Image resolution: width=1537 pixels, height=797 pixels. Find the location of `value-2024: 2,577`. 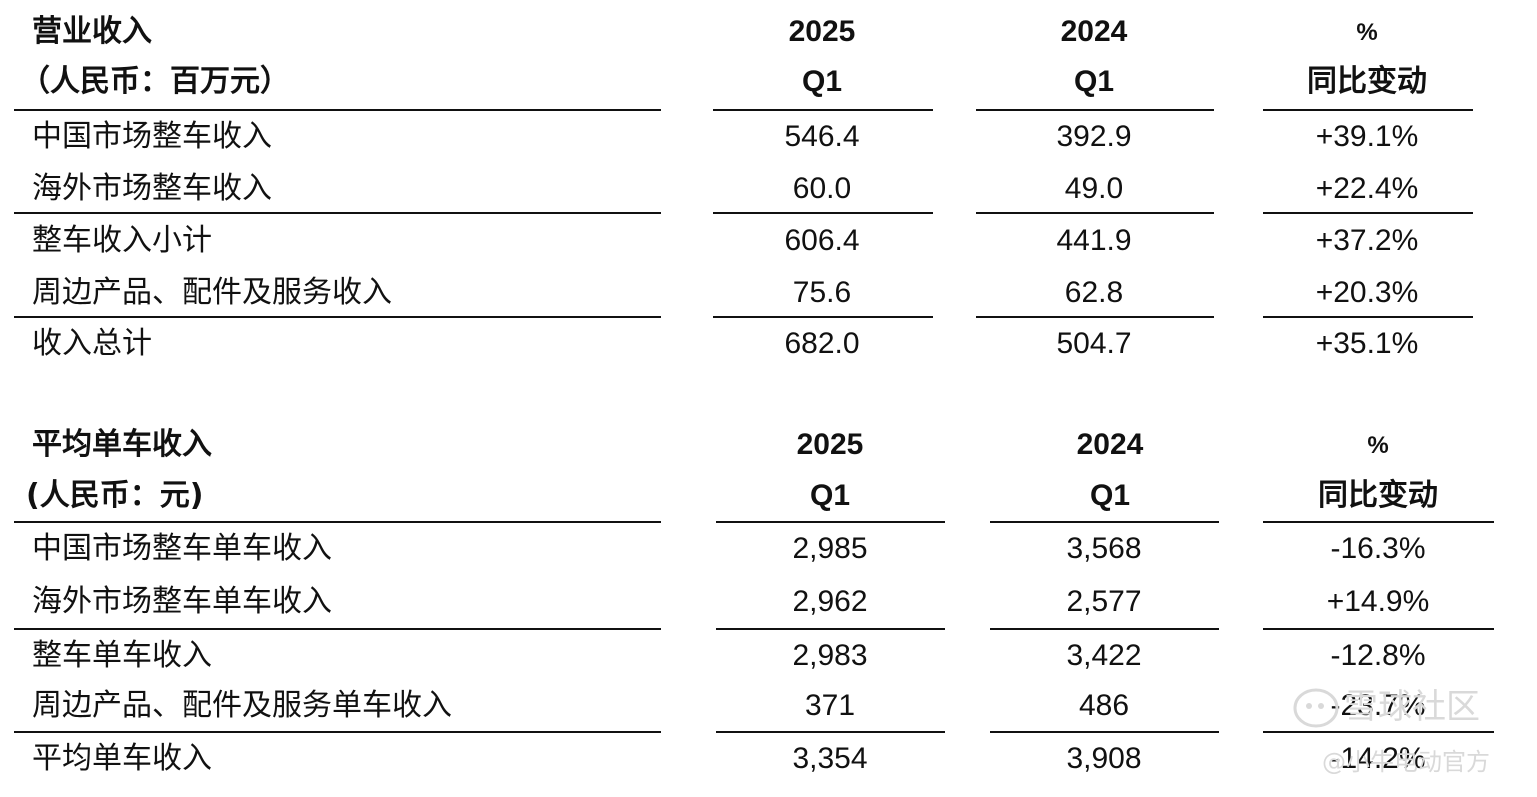

value-2024: 2,577 is located at coordinates (1104, 601).